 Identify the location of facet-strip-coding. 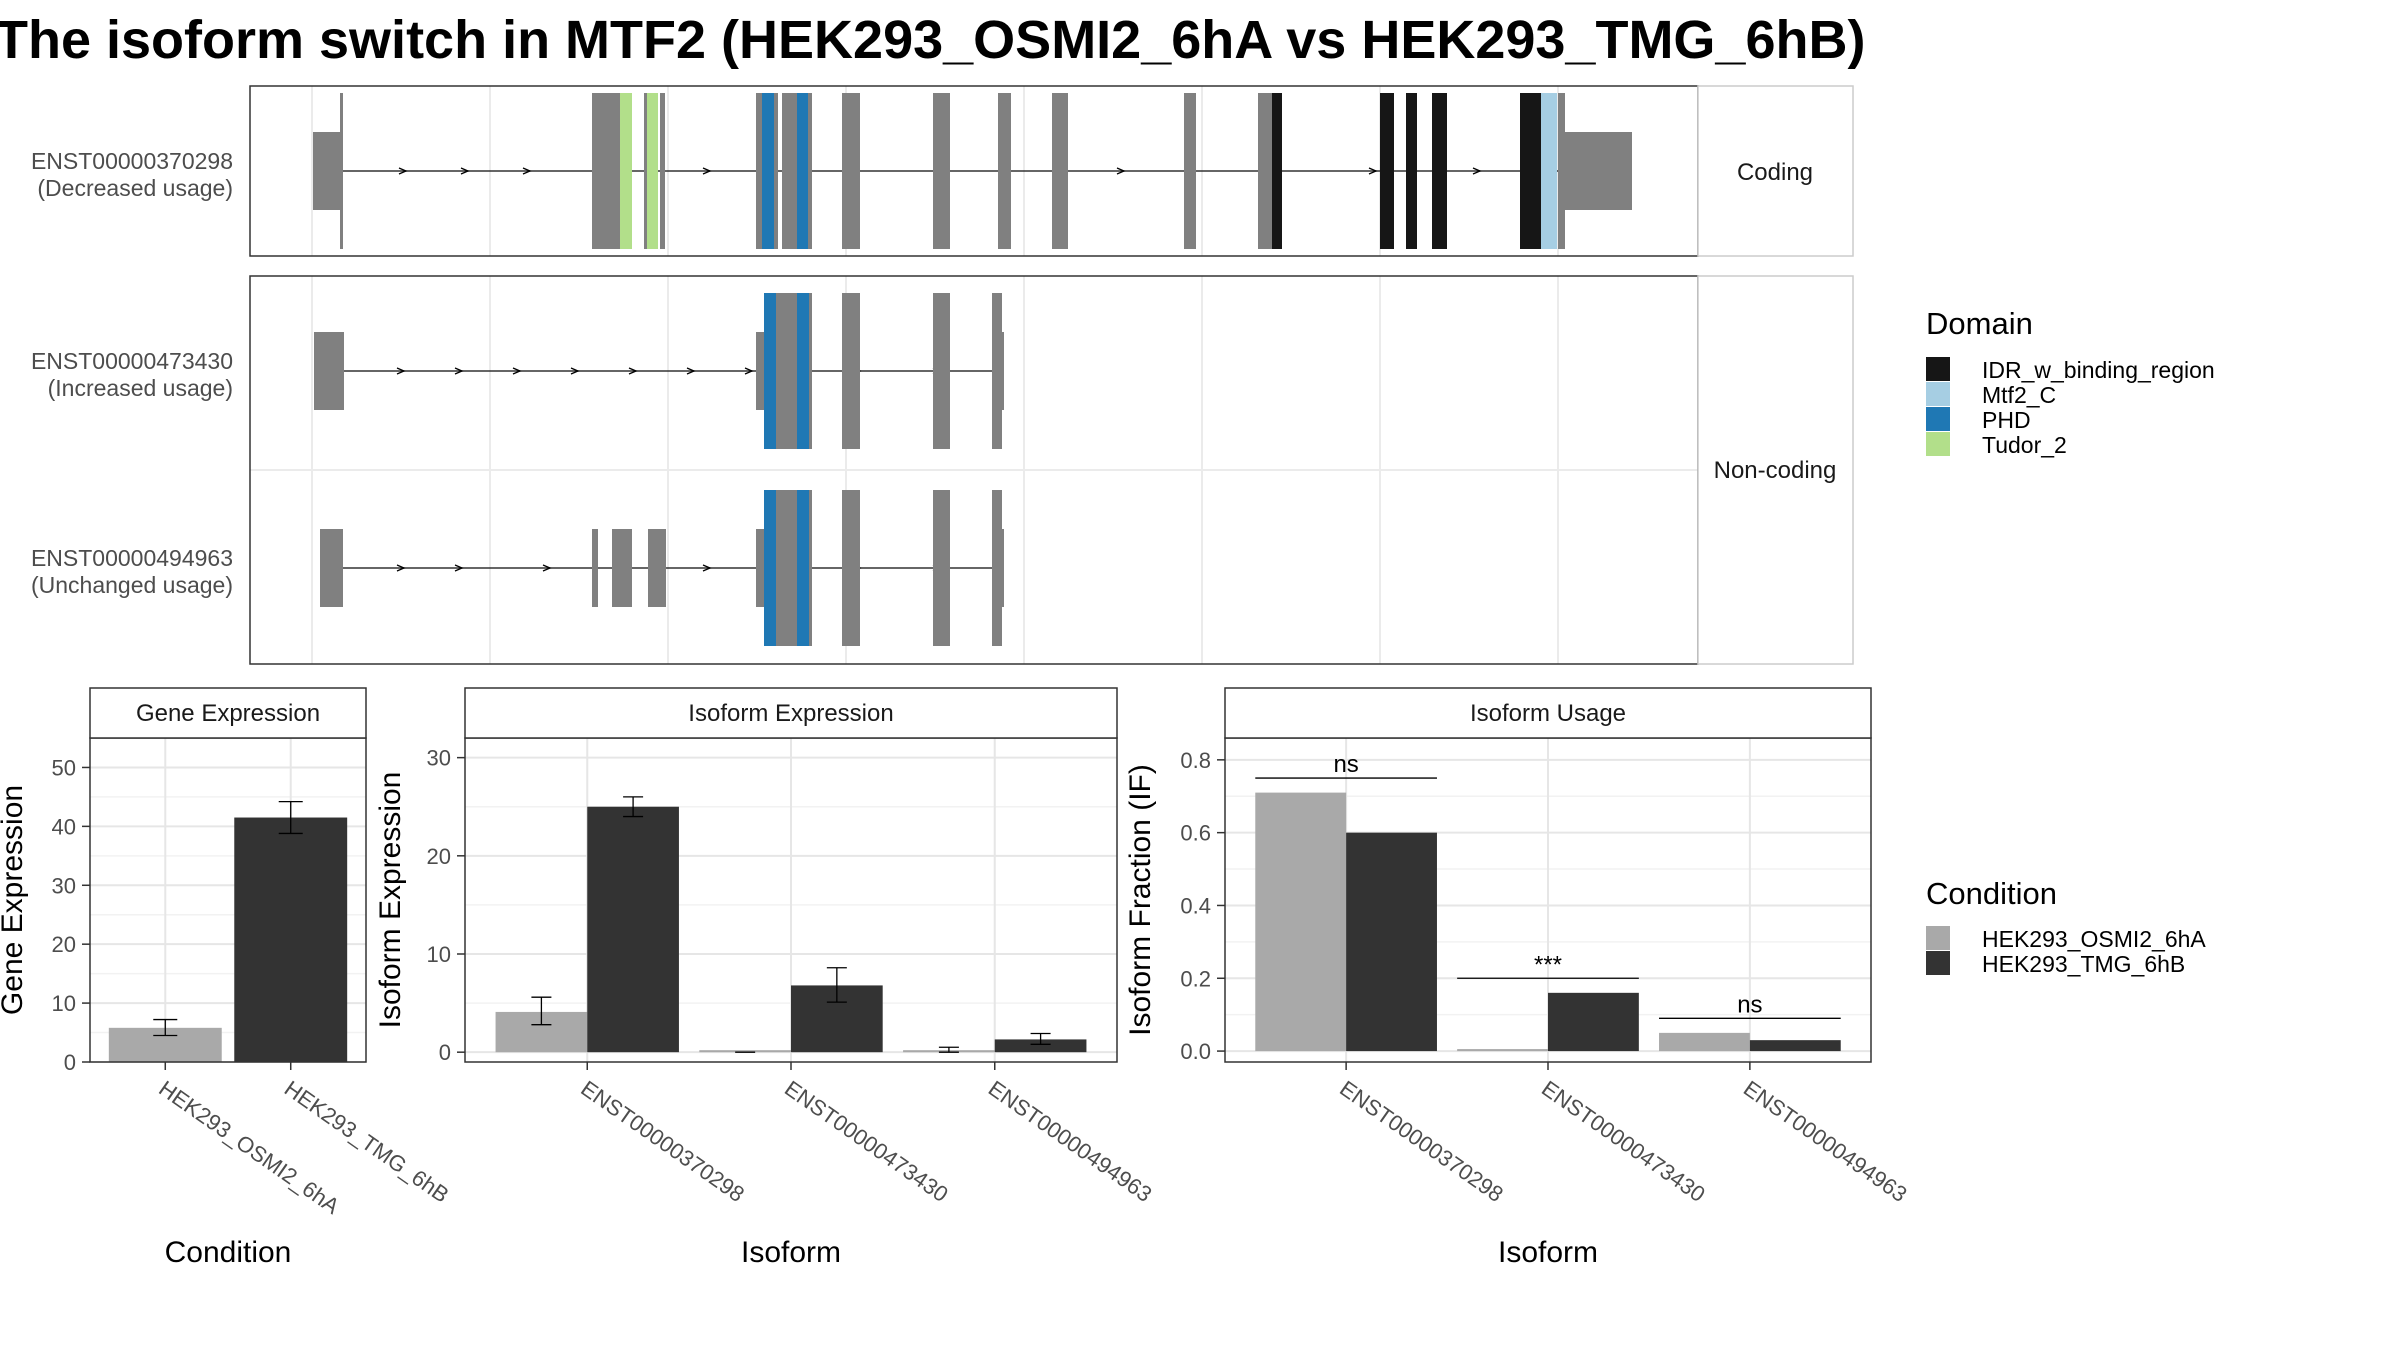
(1775, 171).